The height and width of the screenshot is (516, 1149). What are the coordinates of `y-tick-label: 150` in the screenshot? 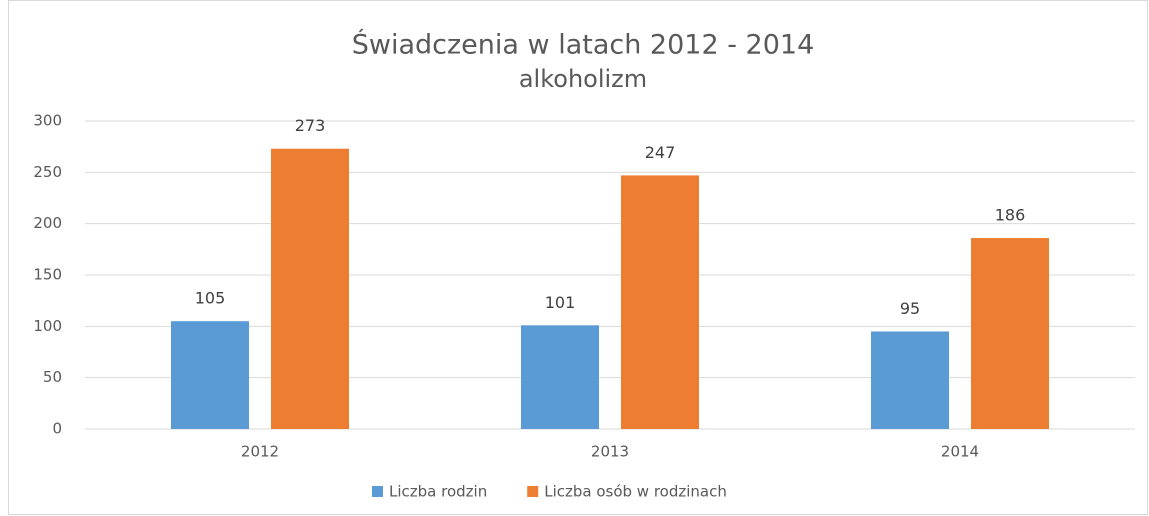 It's located at (47, 275).